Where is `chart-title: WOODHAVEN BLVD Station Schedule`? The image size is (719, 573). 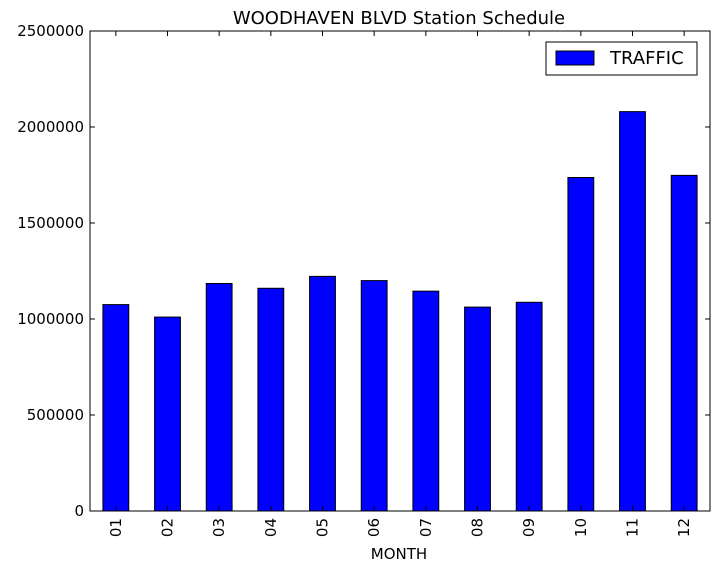 chart-title: WOODHAVEN BLVD Station Schedule is located at coordinates (399, 18).